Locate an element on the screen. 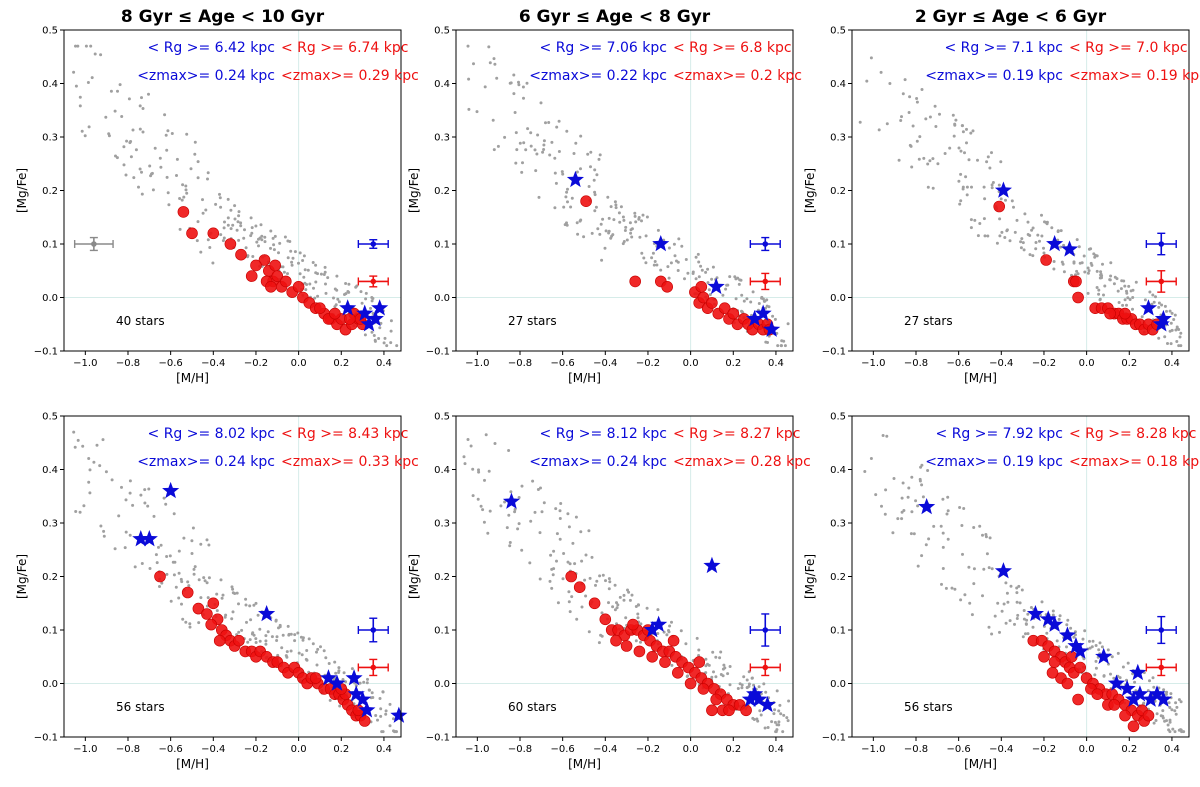  x-tick-label: −0.8 is located at coordinates (520, 749).